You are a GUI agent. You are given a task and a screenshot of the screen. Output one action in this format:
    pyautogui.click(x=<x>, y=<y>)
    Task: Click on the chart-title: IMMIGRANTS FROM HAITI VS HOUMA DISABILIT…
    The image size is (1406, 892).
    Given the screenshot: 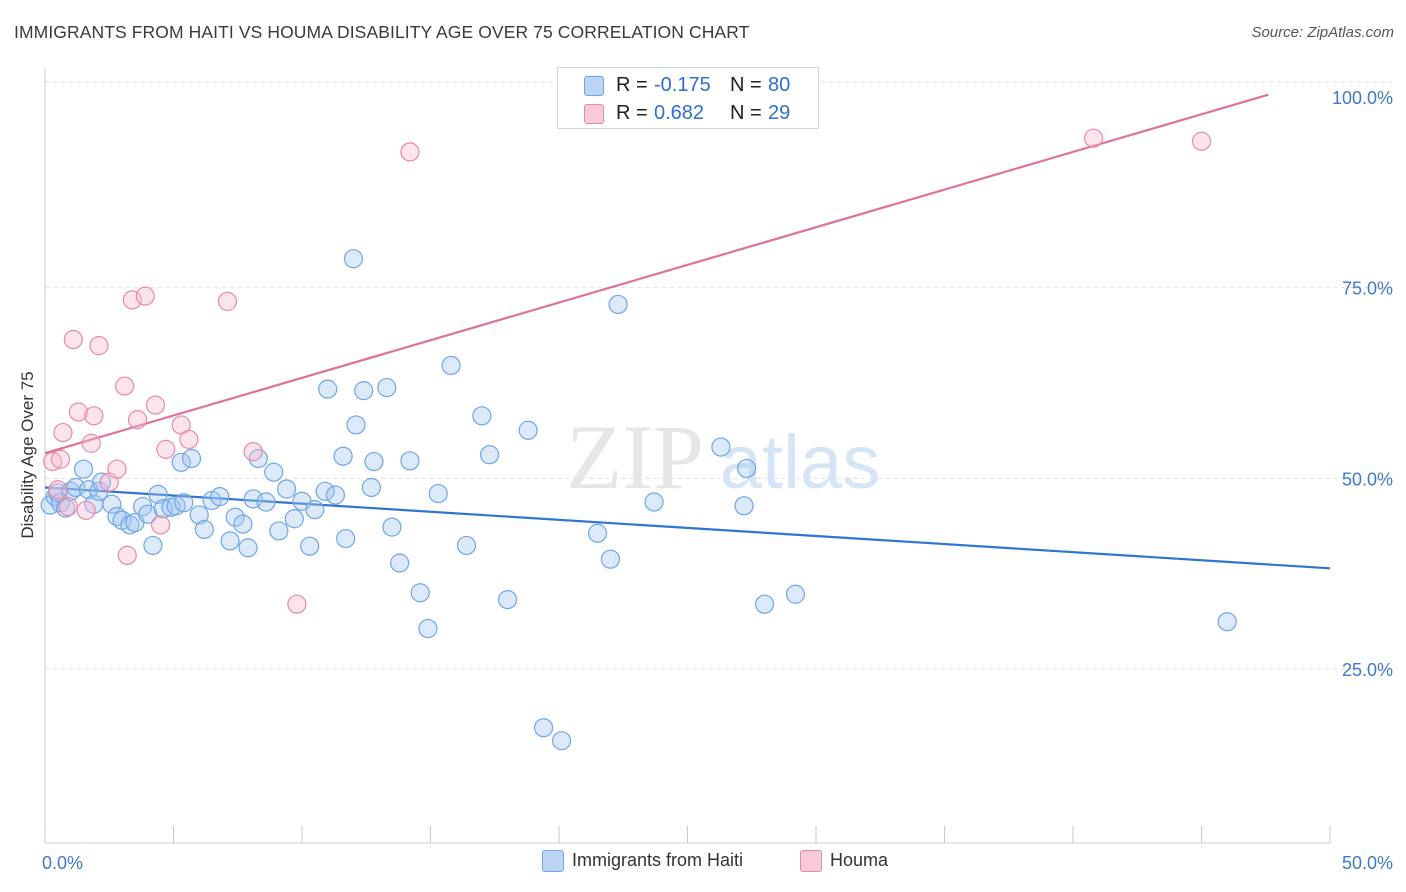 What is the action you would take?
    pyautogui.click(x=382, y=32)
    